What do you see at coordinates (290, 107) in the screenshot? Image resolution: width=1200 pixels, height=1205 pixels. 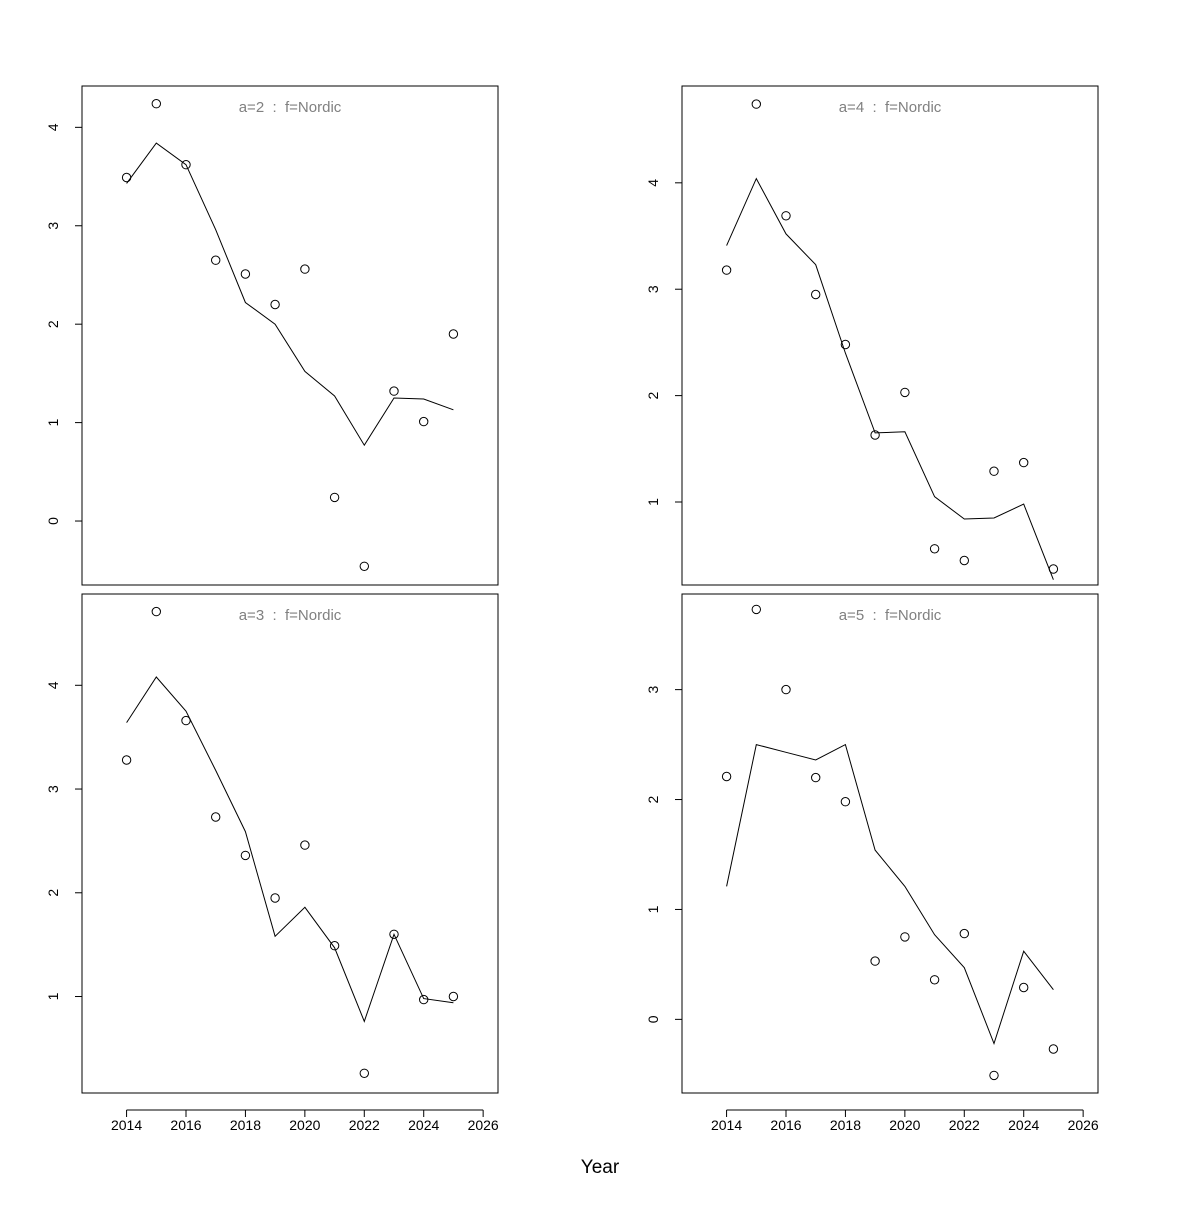 I see `panel-label: a=2 : f=Nordic` at bounding box center [290, 107].